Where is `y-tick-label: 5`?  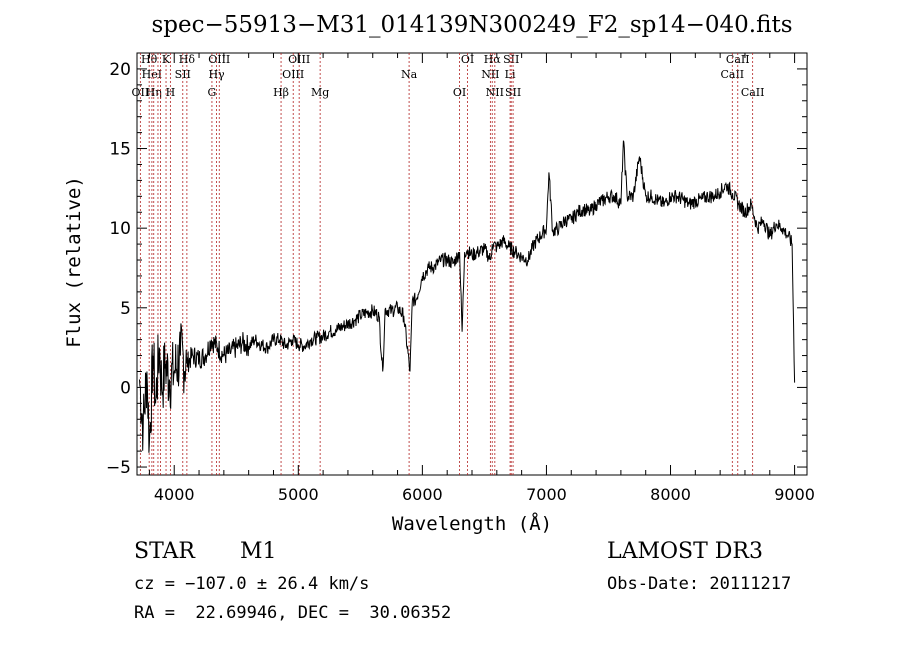
y-tick-label: 5 is located at coordinates (125, 309).